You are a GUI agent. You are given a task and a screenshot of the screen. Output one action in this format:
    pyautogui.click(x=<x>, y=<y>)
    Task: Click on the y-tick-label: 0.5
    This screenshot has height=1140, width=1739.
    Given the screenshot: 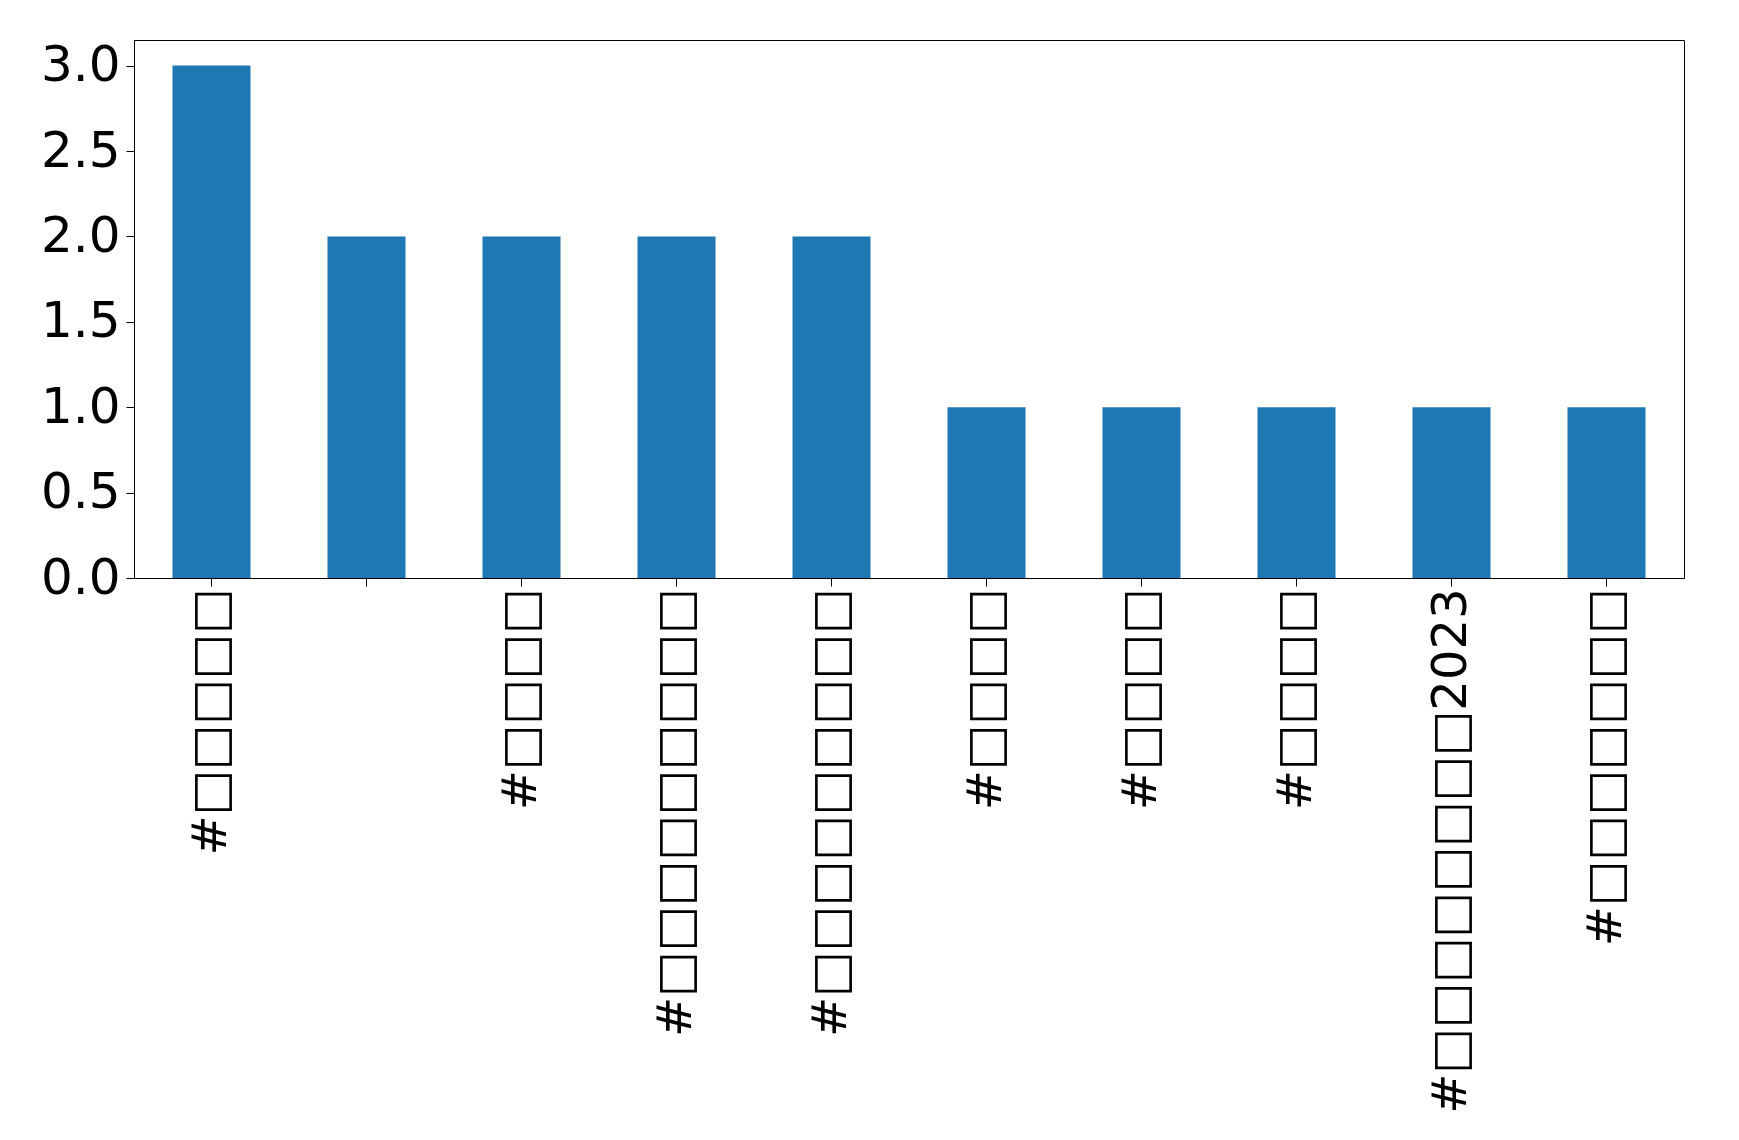 What is the action you would take?
    pyautogui.click(x=80, y=491)
    